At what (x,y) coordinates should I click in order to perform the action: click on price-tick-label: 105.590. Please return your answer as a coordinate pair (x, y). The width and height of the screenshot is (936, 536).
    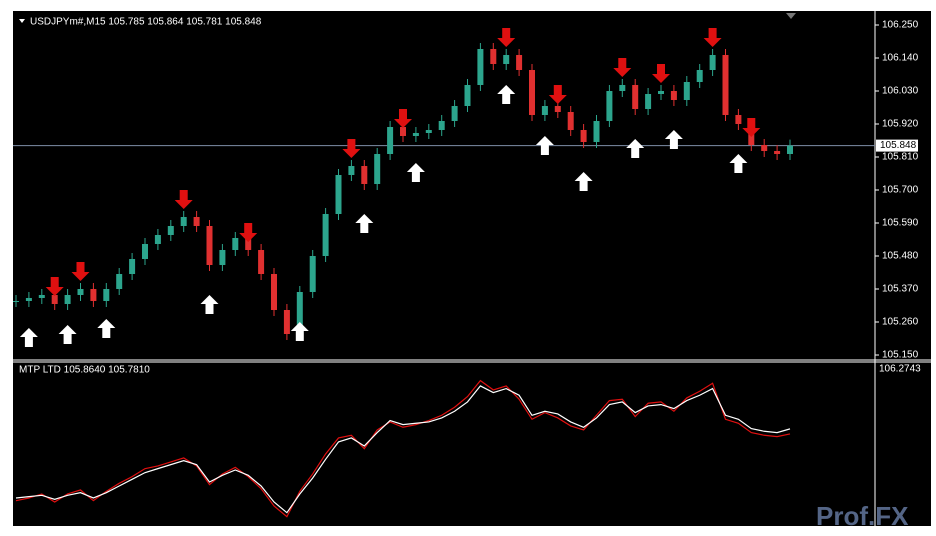
    Looking at the image, I should click on (900, 223).